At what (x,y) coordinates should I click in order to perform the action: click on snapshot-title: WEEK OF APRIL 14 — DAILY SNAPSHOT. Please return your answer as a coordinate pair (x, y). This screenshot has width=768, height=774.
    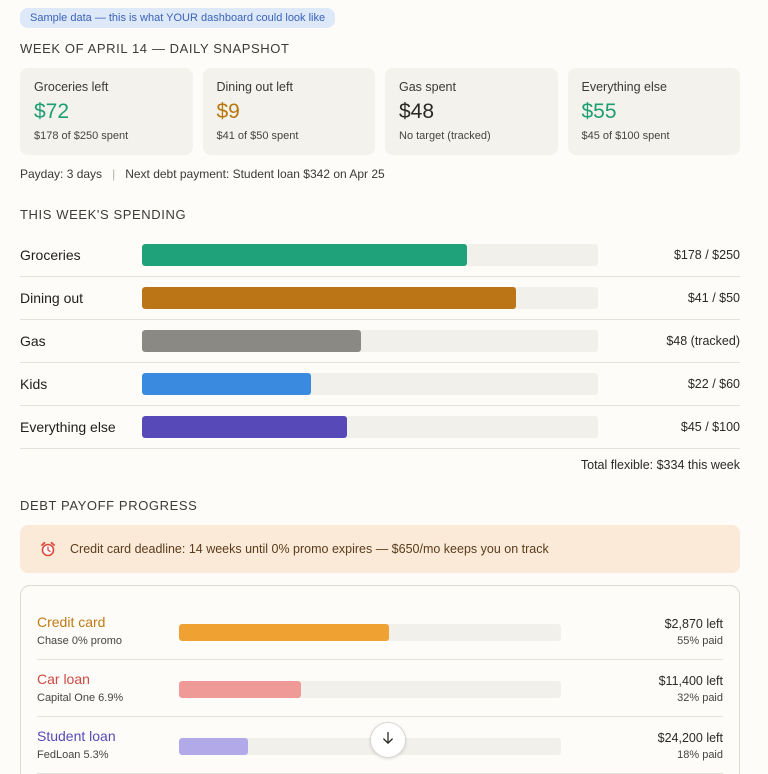
    Looking at the image, I should click on (155, 48).